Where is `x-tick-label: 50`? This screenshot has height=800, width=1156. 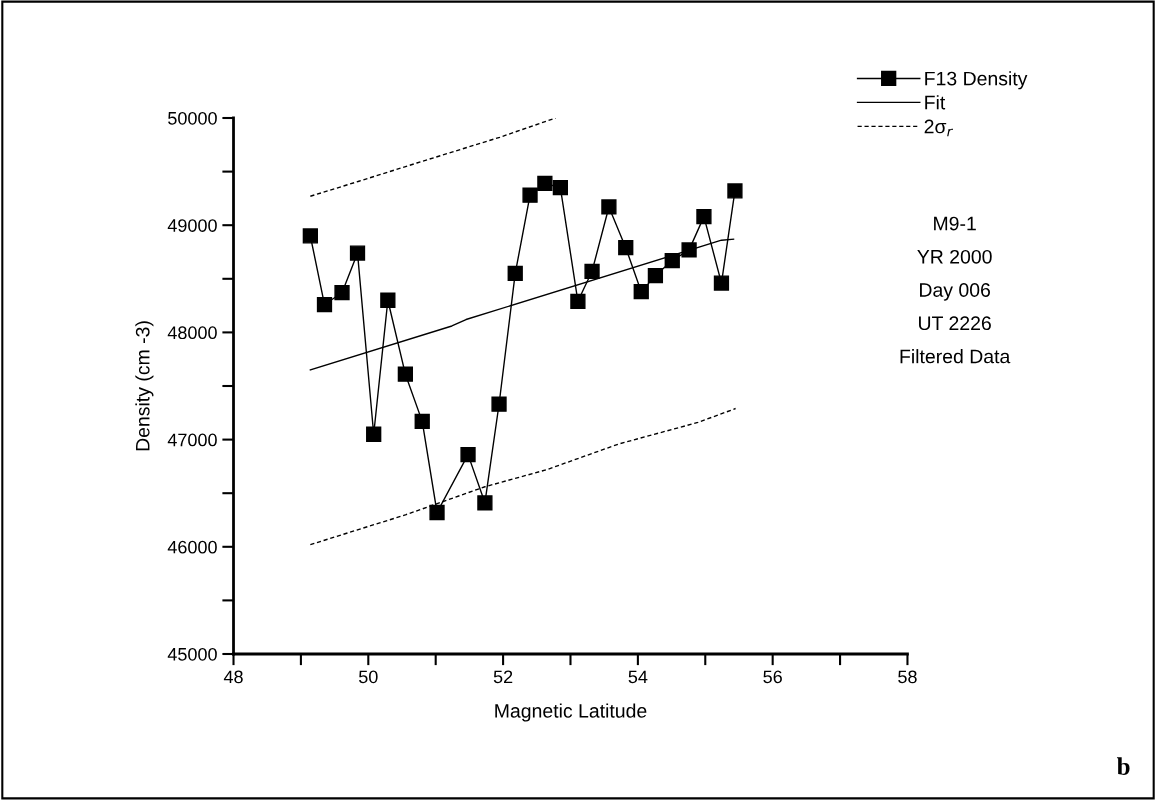 x-tick-label: 50 is located at coordinates (368, 677).